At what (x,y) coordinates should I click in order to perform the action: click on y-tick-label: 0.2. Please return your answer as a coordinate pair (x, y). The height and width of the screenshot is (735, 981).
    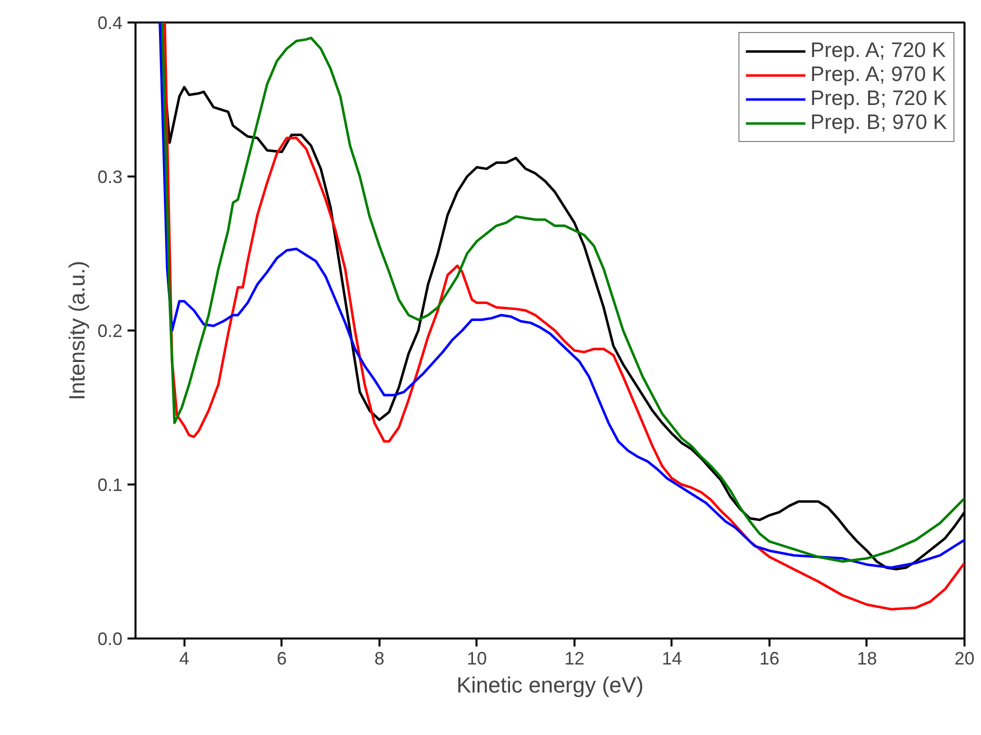
    Looking at the image, I should click on (110, 331).